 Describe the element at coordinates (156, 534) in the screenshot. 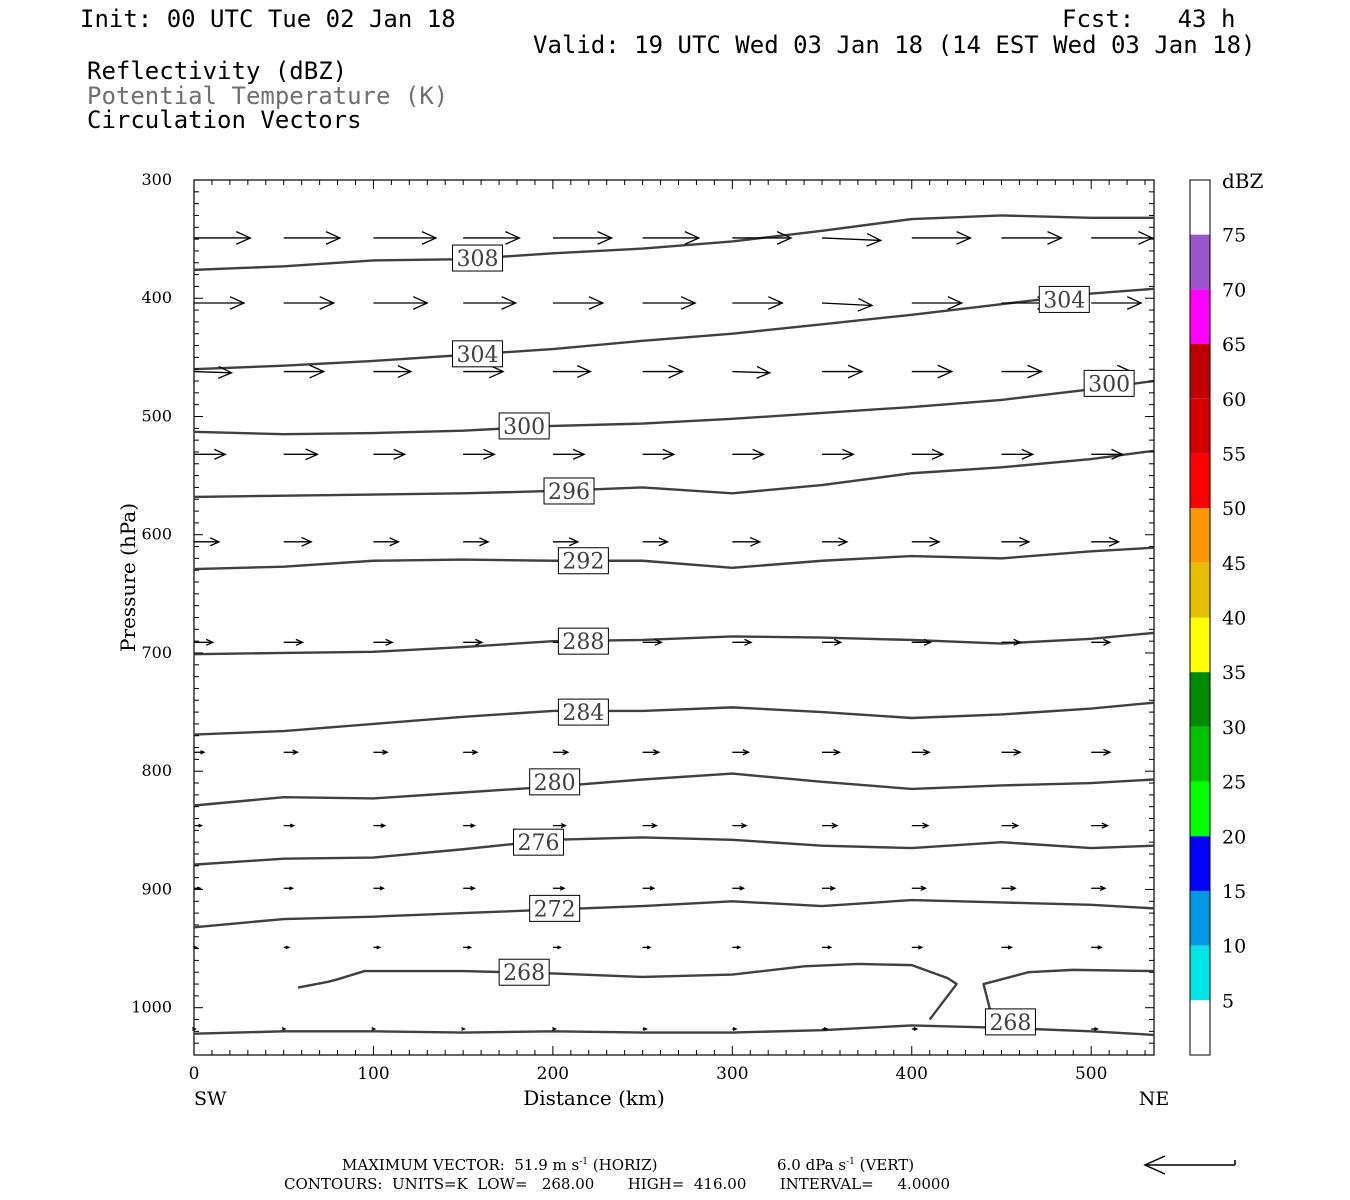

I see `y-tick-label: 600` at that location.